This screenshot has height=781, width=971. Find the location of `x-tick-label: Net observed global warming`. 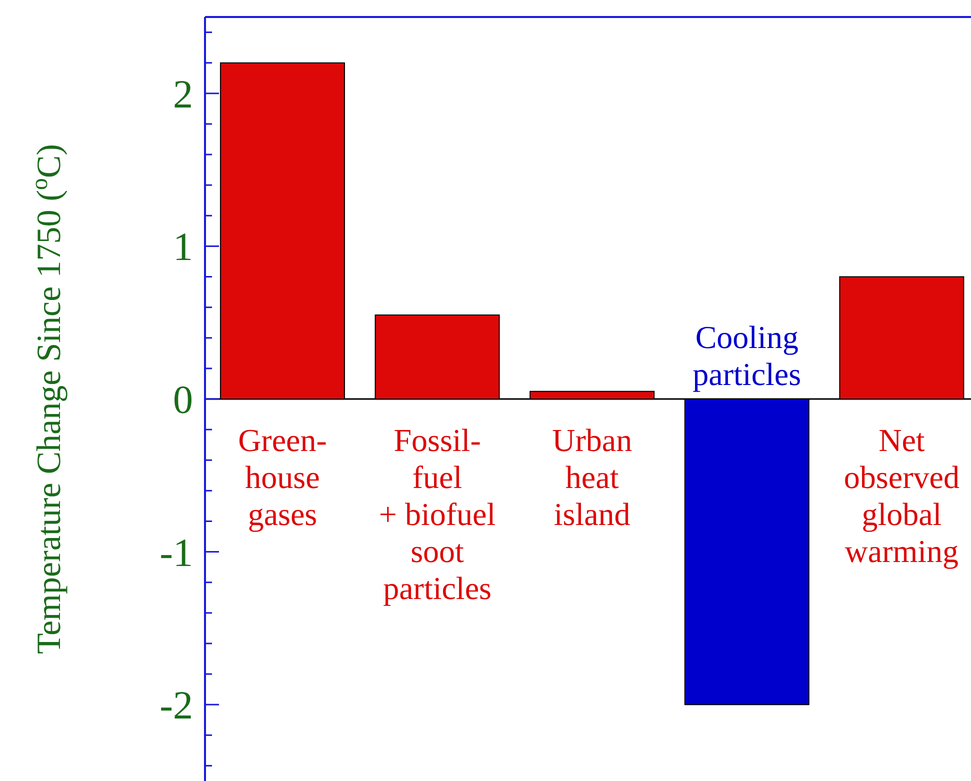

x-tick-label: Net observed global warming is located at coordinates (902, 495).